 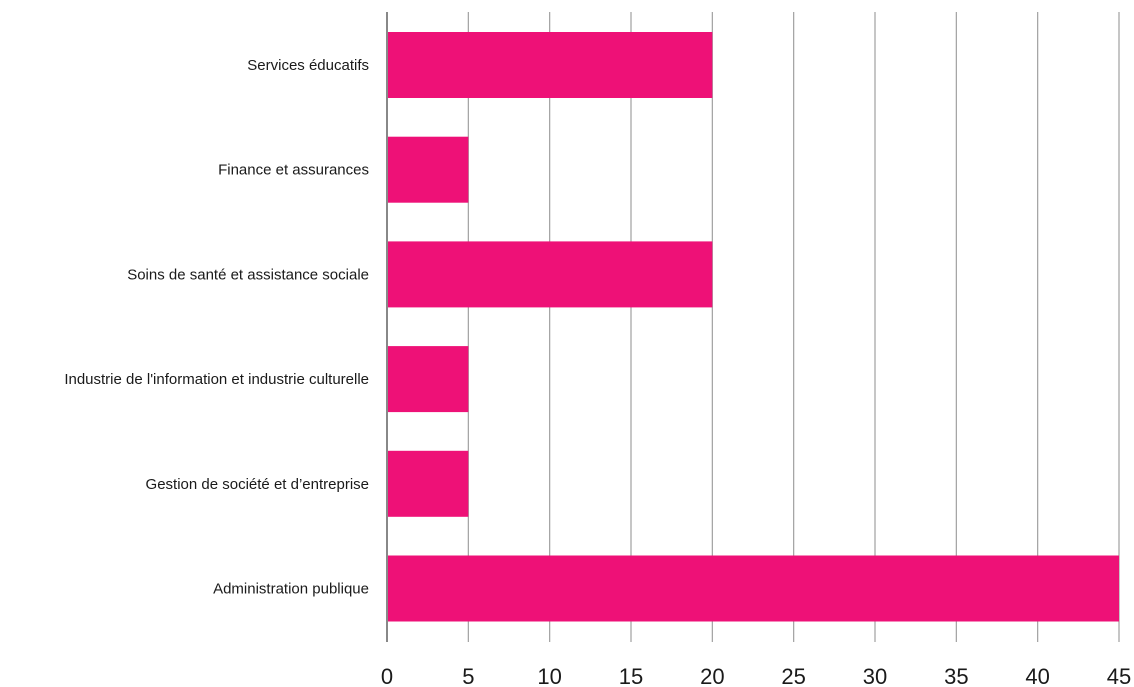 What do you see at coordinates (1037, 675) in the screenshot?
I see `x-tick-label: 40` at bounding box center [1037, 675].